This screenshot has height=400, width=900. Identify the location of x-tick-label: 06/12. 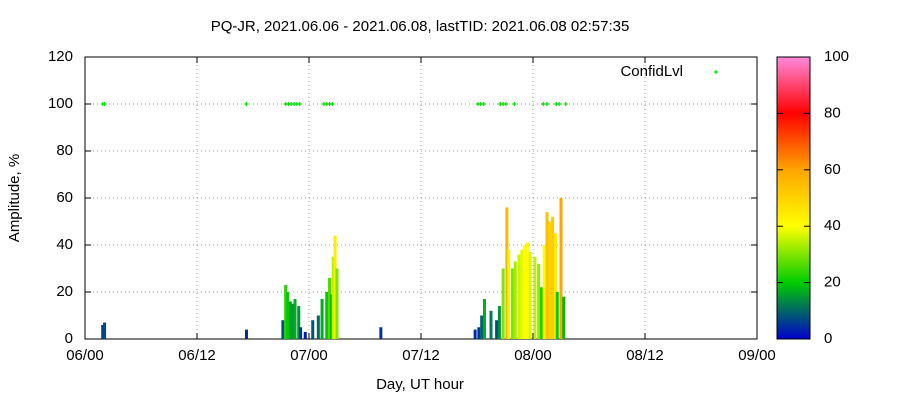
(197, 355).